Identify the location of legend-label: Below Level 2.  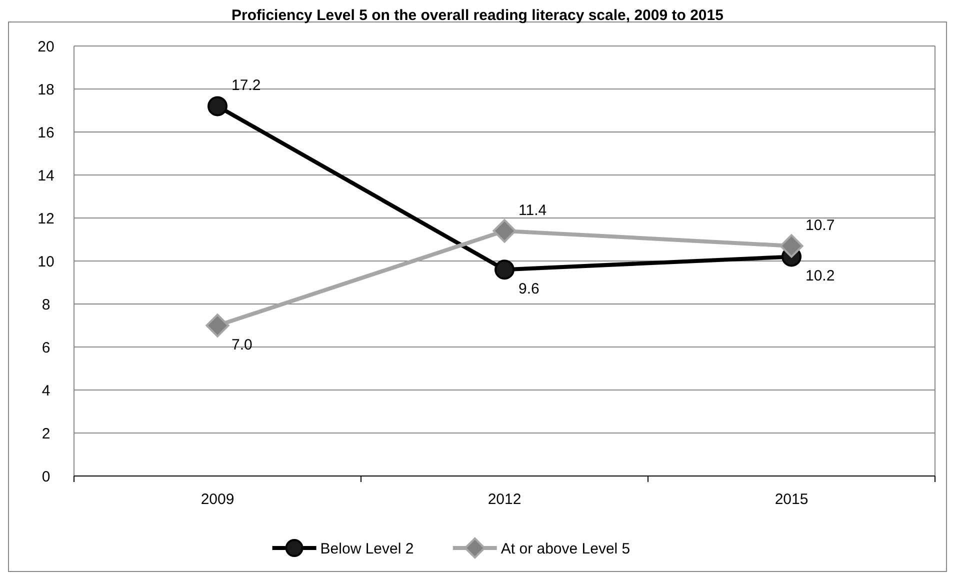
(367, 549).